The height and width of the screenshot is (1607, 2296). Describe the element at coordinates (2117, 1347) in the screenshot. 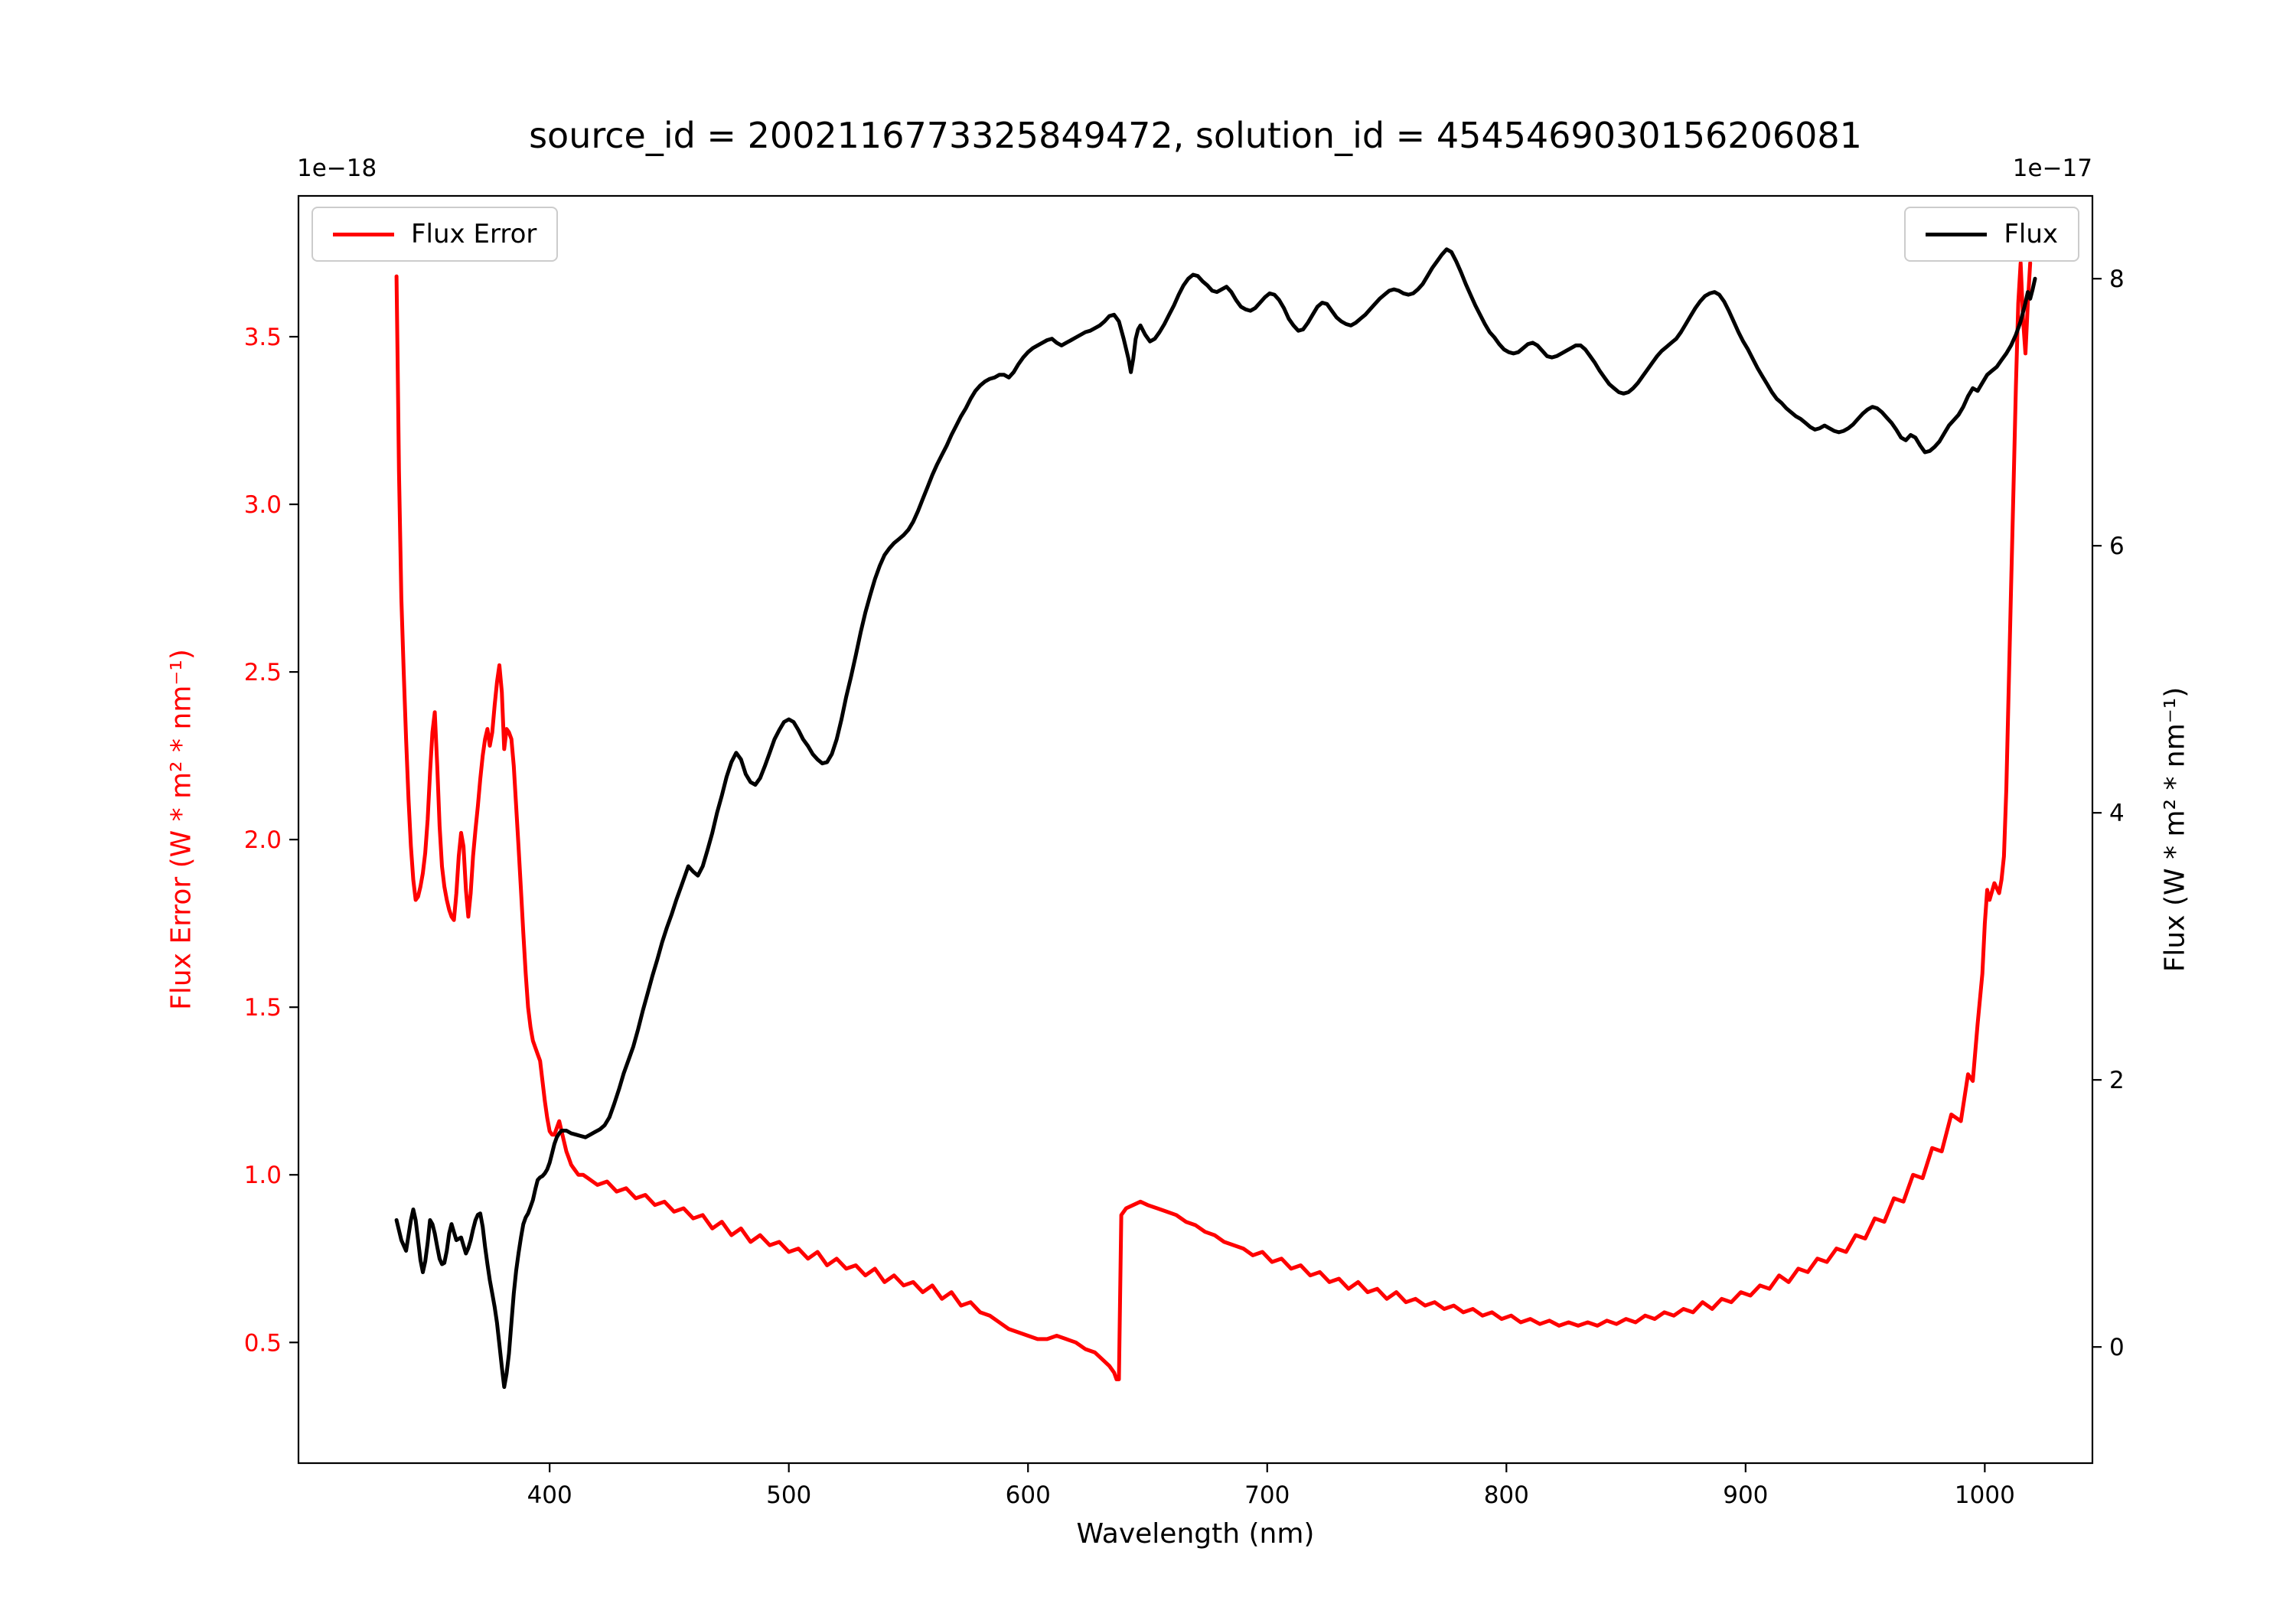

I see `right-y-tick-label: 0` at that location.